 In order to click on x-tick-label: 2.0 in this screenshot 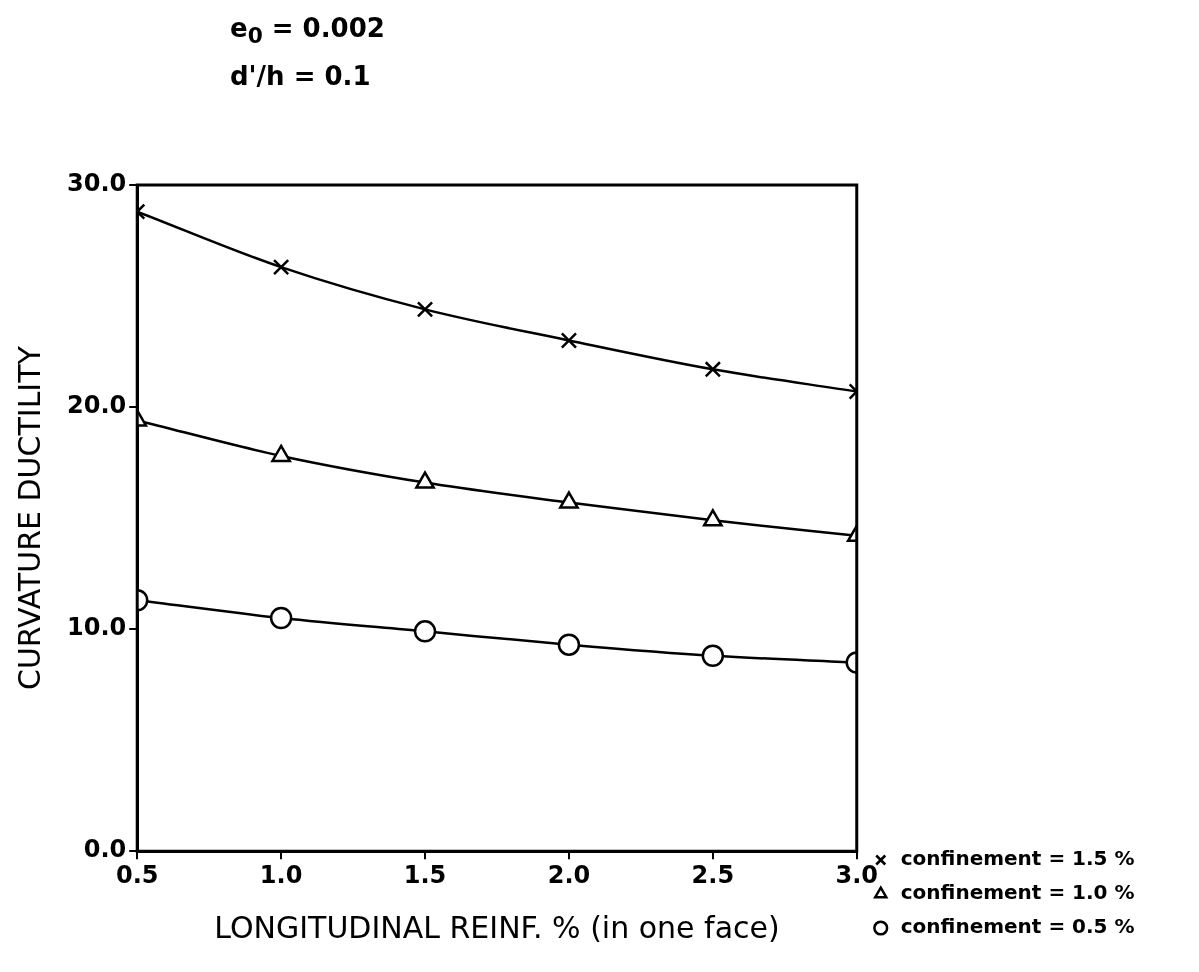, I will do `click(569, 874)`.